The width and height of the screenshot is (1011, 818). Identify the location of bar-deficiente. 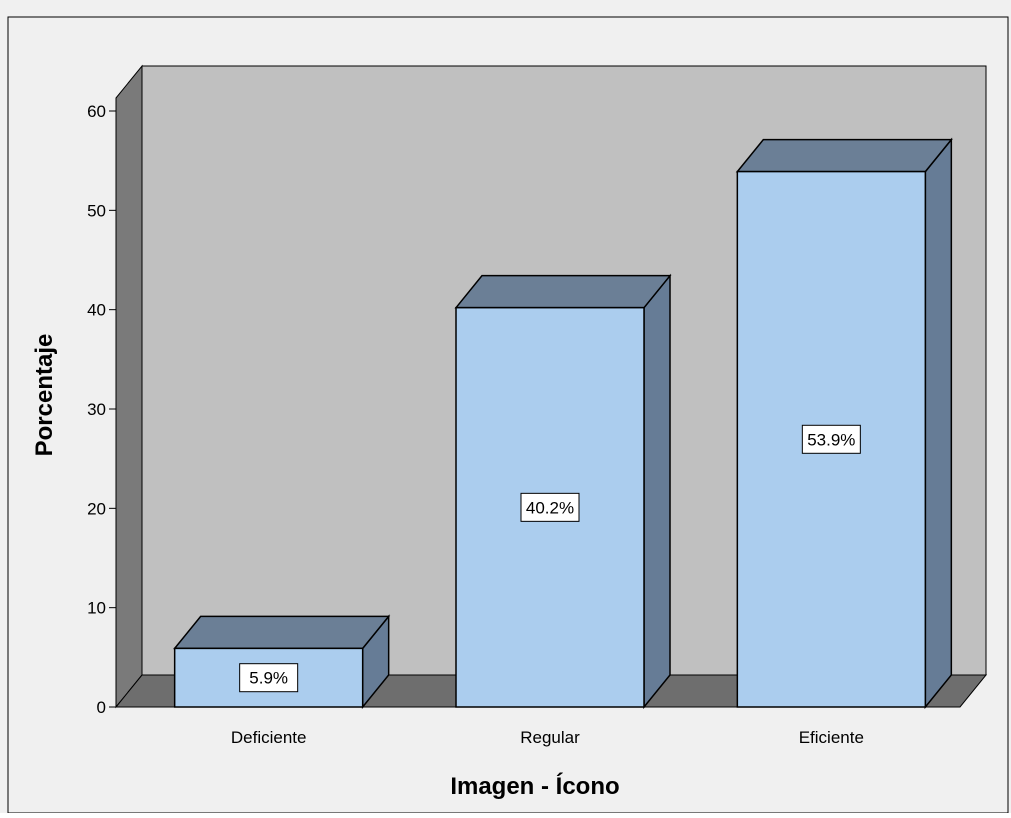
(282, 662).